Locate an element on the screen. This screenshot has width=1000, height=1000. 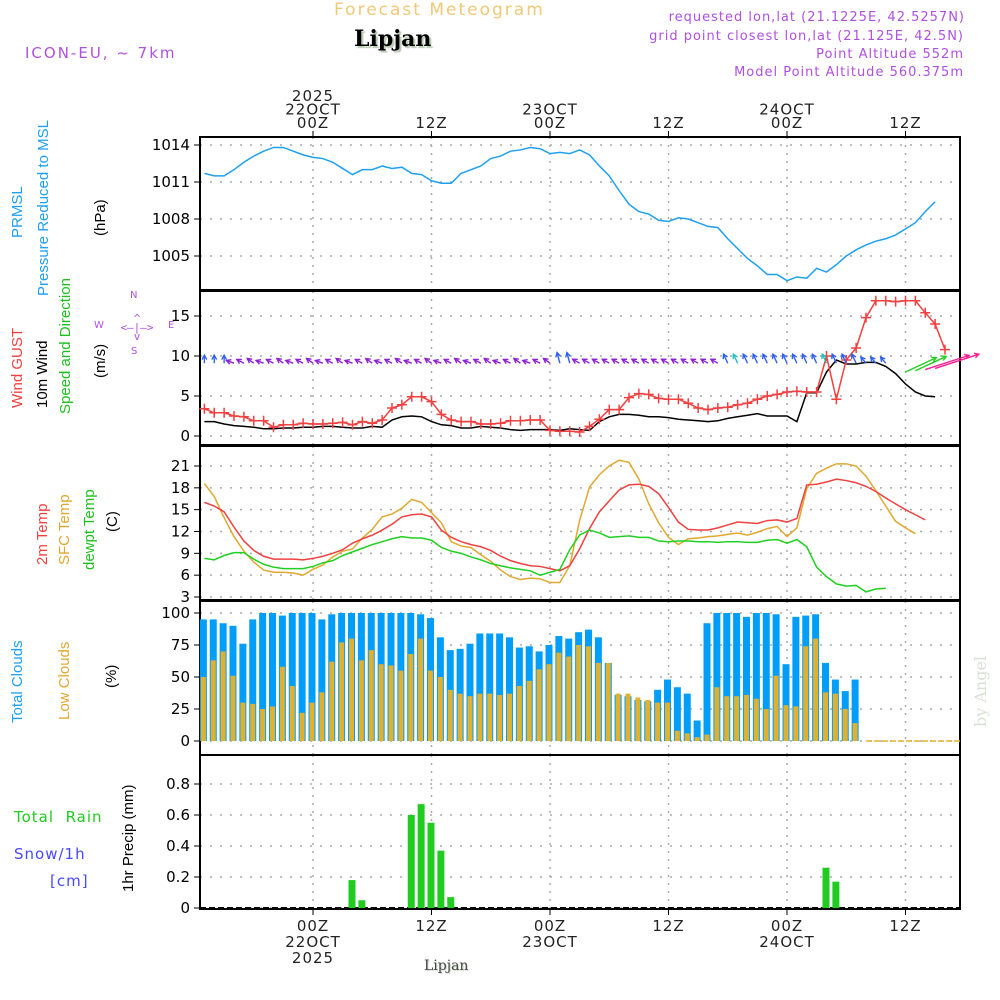
snow-unit-label: [cm] is located at coordinates (69, 881).